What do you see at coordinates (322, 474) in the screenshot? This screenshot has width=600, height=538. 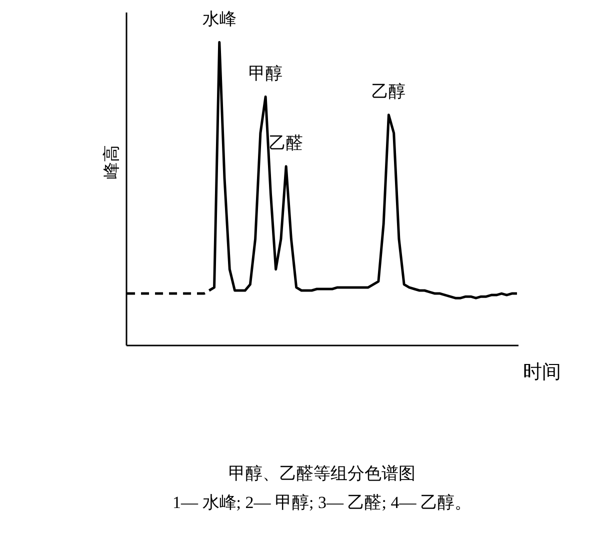 I see `text: 甲醇、乙醛等组分色谱图` at bounding box center [322, 474].